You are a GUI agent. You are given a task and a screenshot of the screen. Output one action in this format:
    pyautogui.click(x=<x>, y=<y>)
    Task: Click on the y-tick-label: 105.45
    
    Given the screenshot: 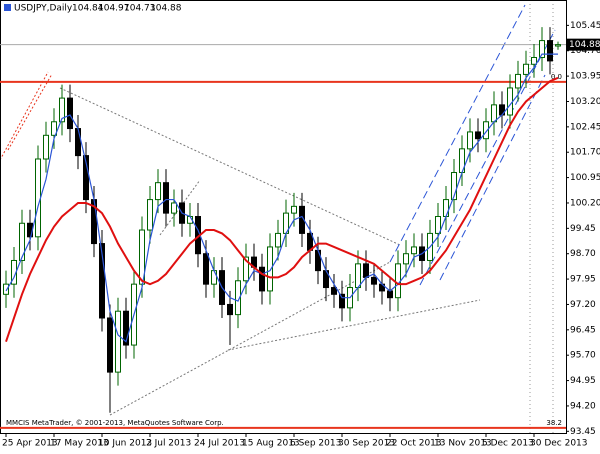 What is the action you would take?
    pyautogui.click(x=585, y=26)
    